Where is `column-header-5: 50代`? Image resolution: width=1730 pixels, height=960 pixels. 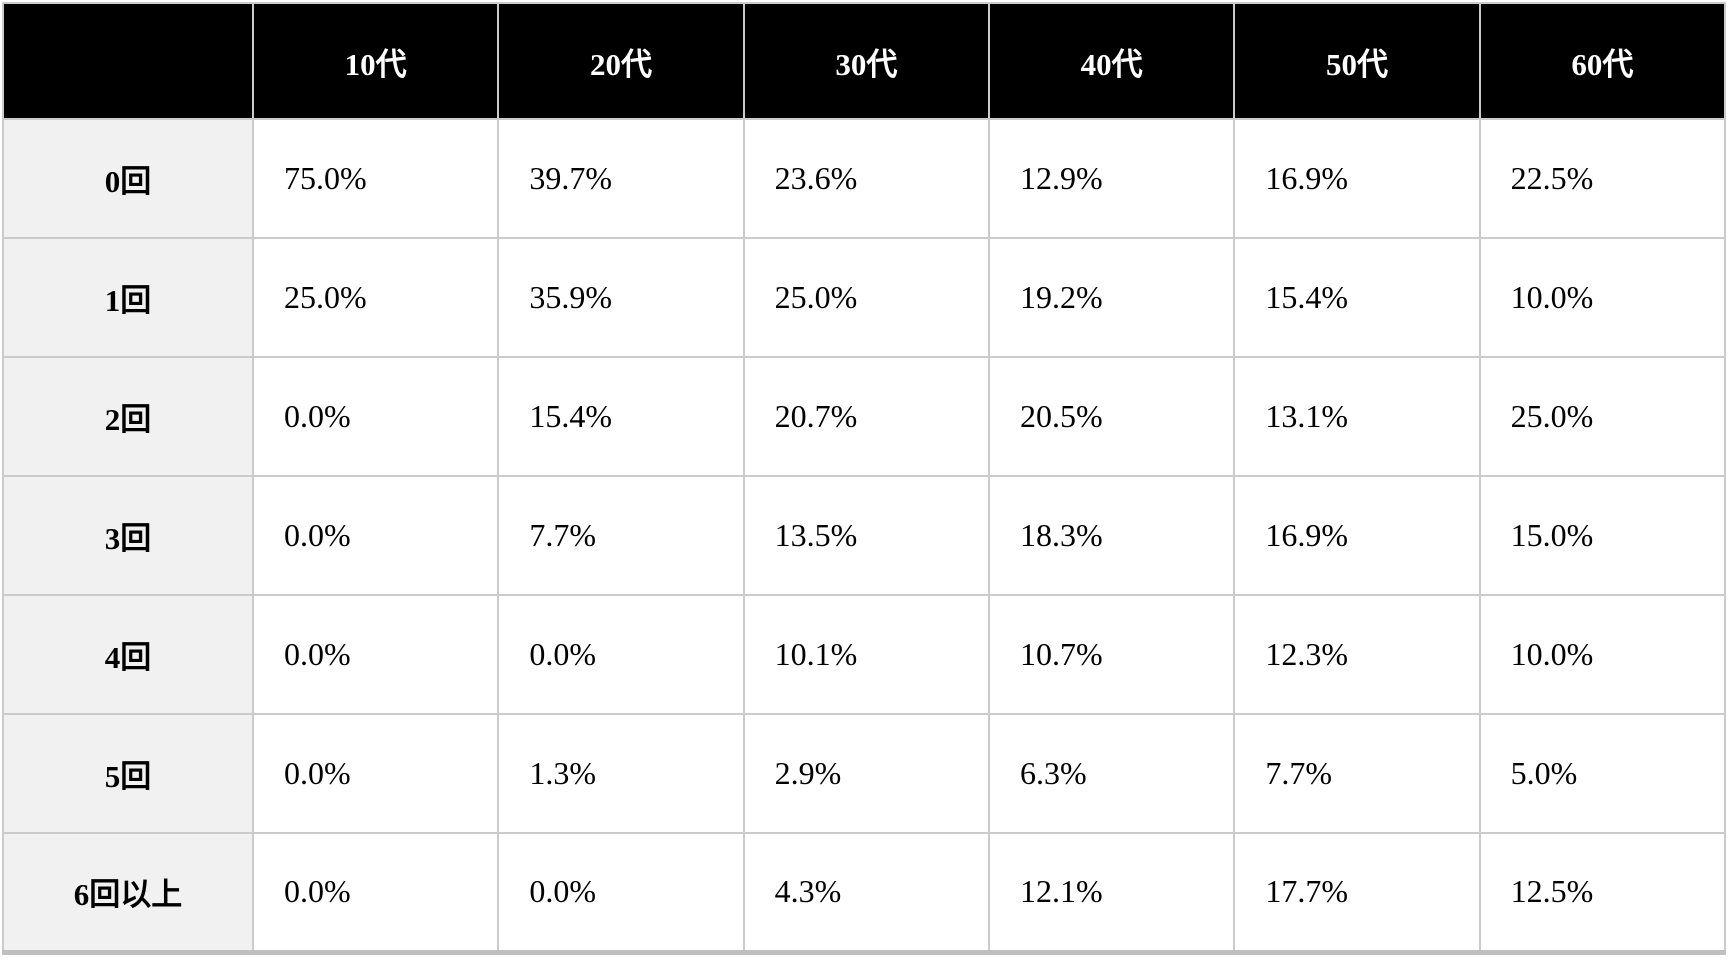 column-header-5: 50代 is located at coordinates (1357, 61).